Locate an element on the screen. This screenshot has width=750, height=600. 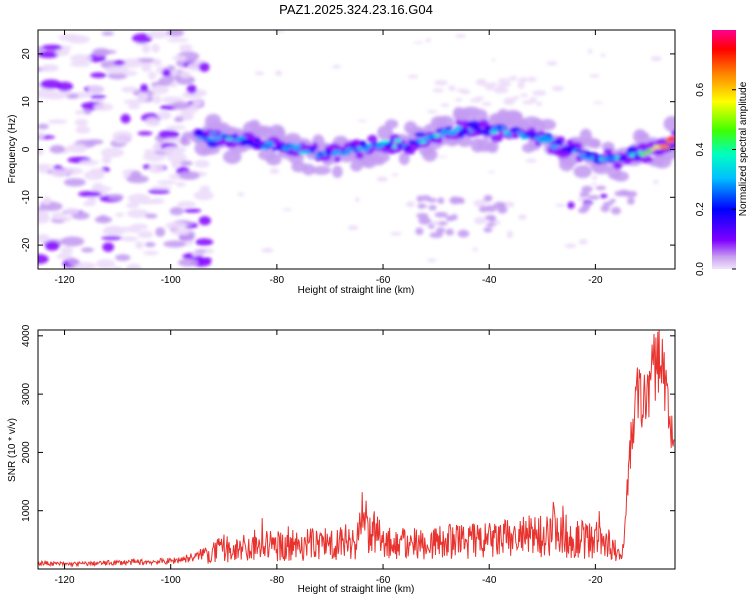
snr-y-label: SNR (10 * v/v) is located at coordinates (12, 450).